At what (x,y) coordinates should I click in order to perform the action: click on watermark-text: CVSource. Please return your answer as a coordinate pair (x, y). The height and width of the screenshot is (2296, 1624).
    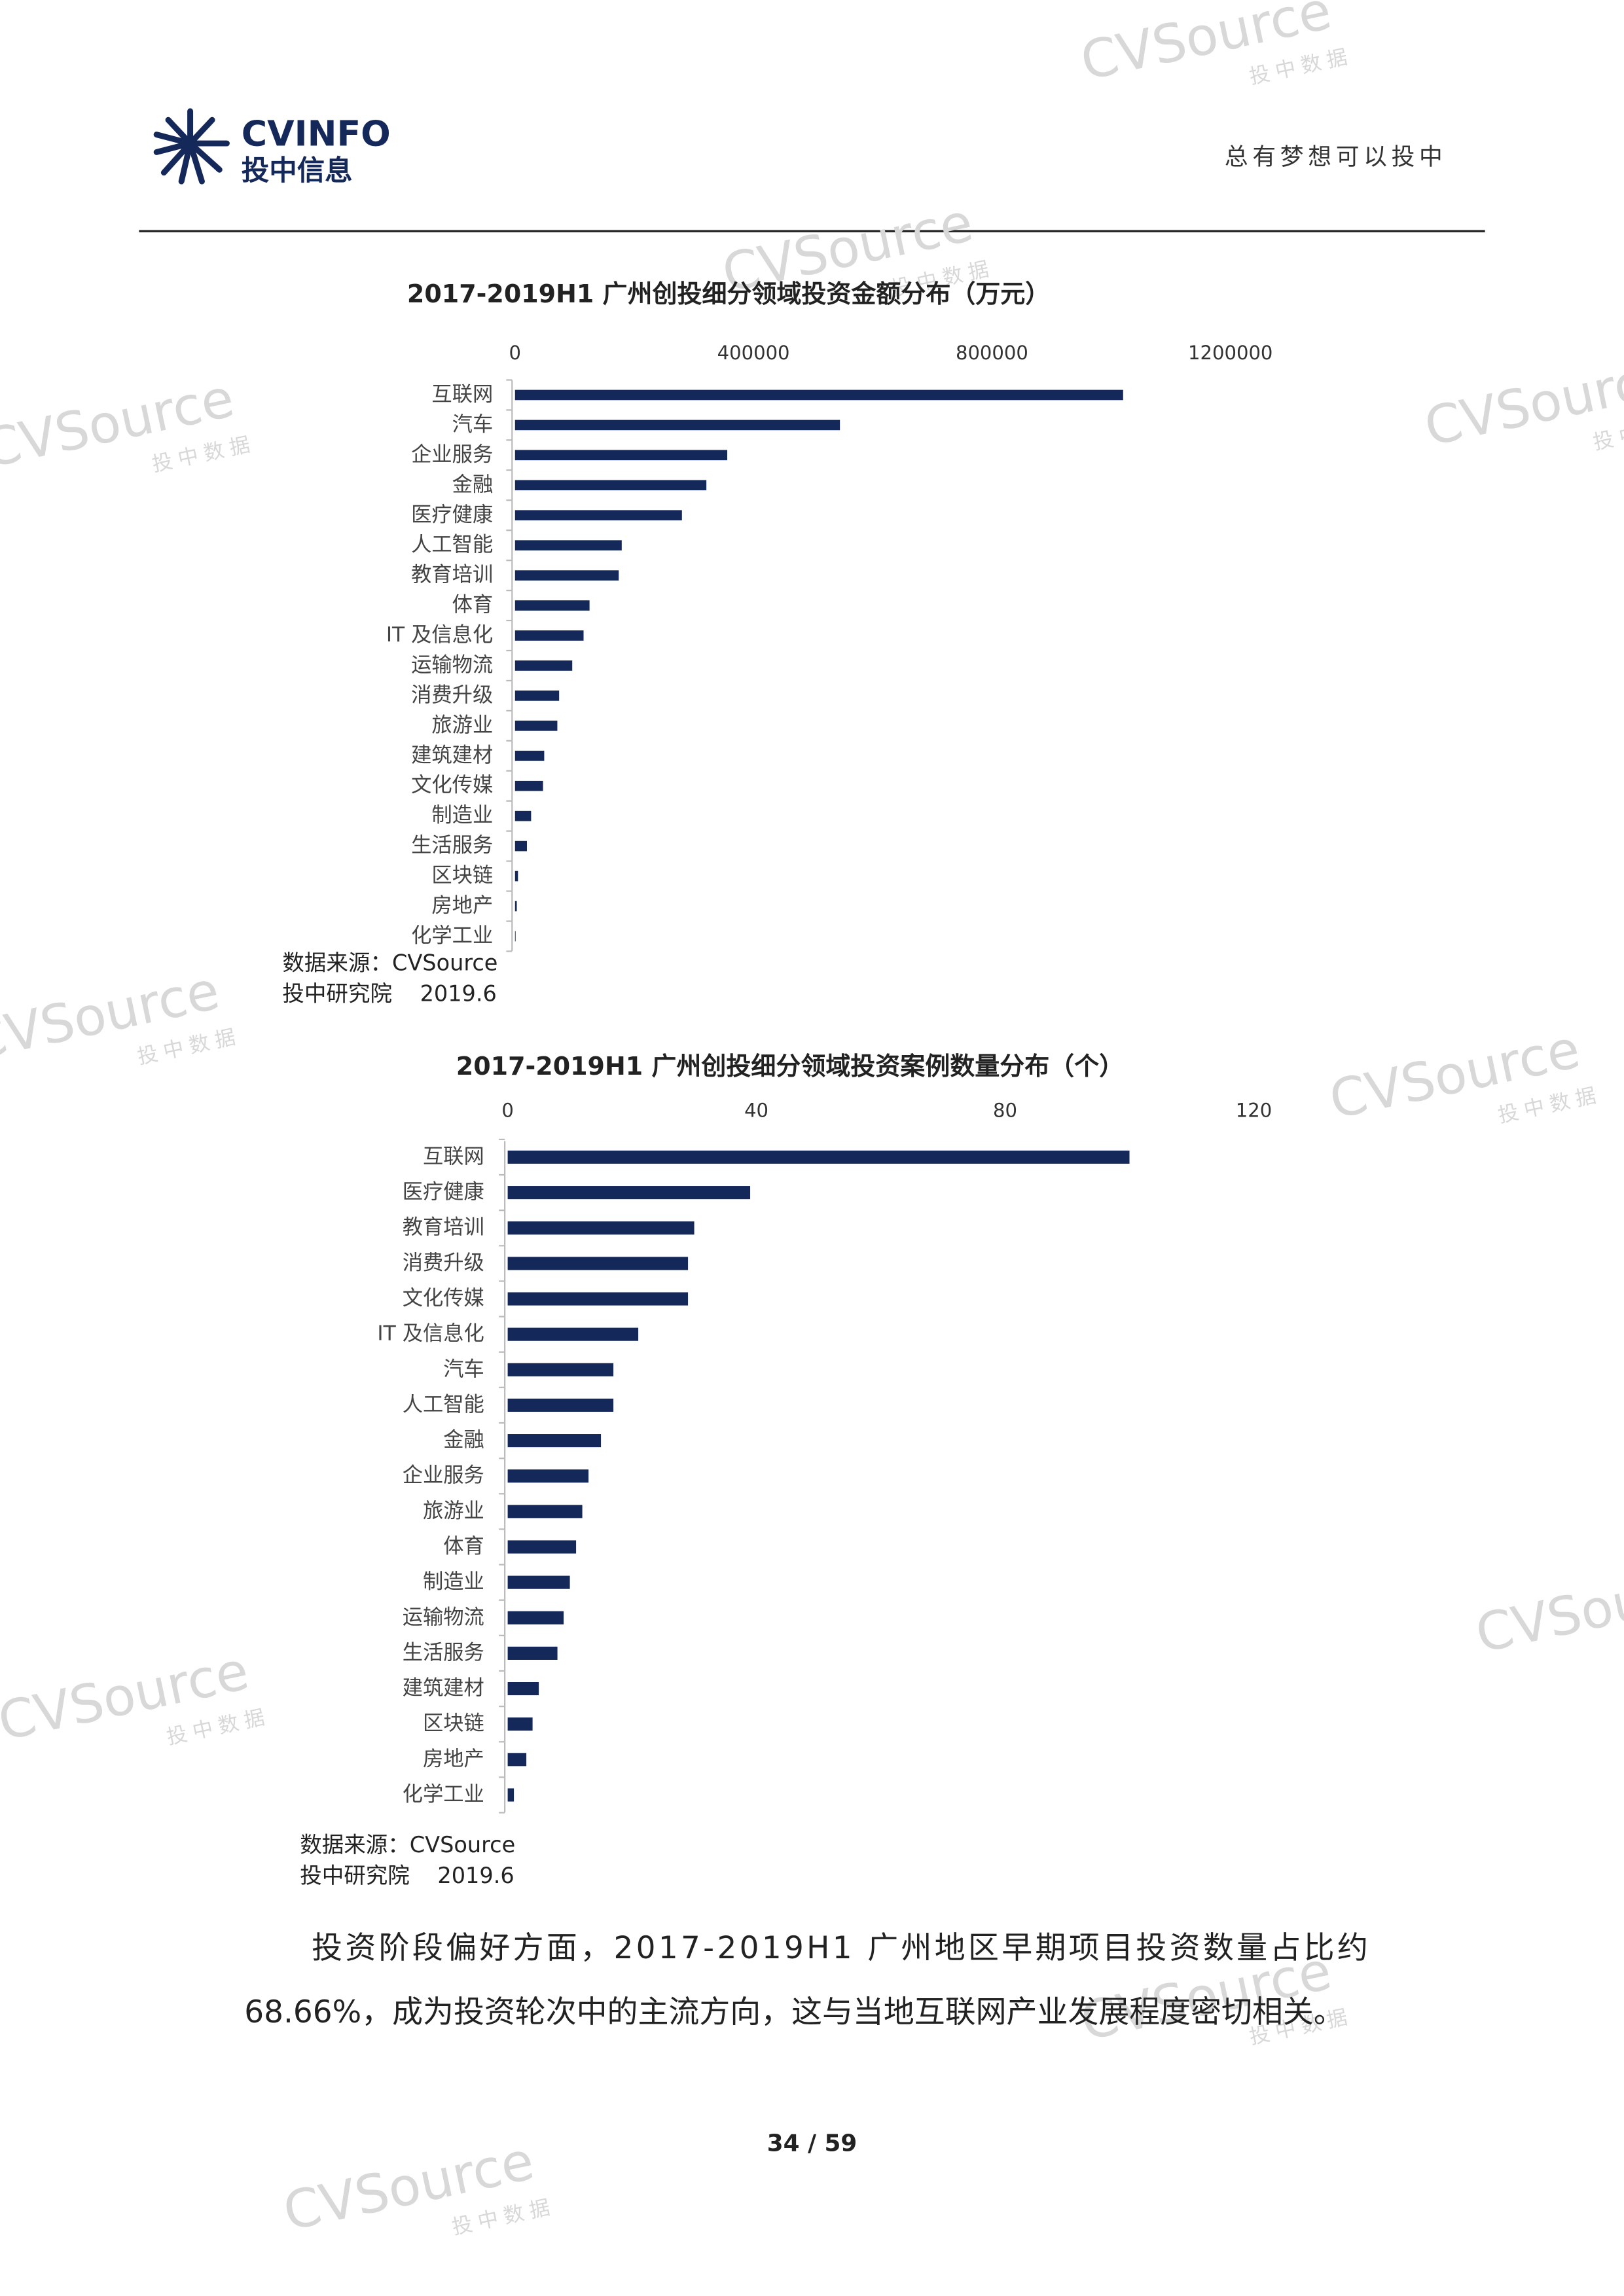
    Looking at the image, I should click on (1547, 1608).